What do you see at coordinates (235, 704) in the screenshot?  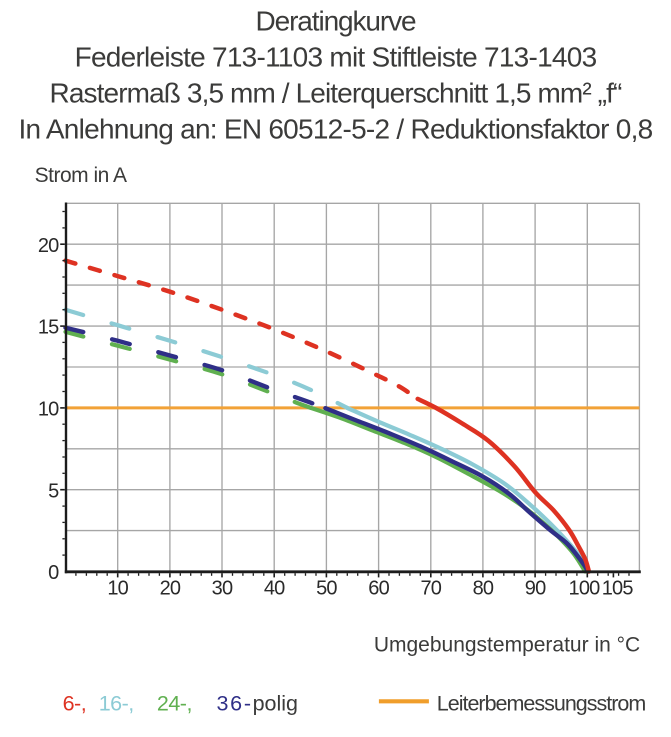 I see `svg-text: 36-` at bounding box center [235, 704].